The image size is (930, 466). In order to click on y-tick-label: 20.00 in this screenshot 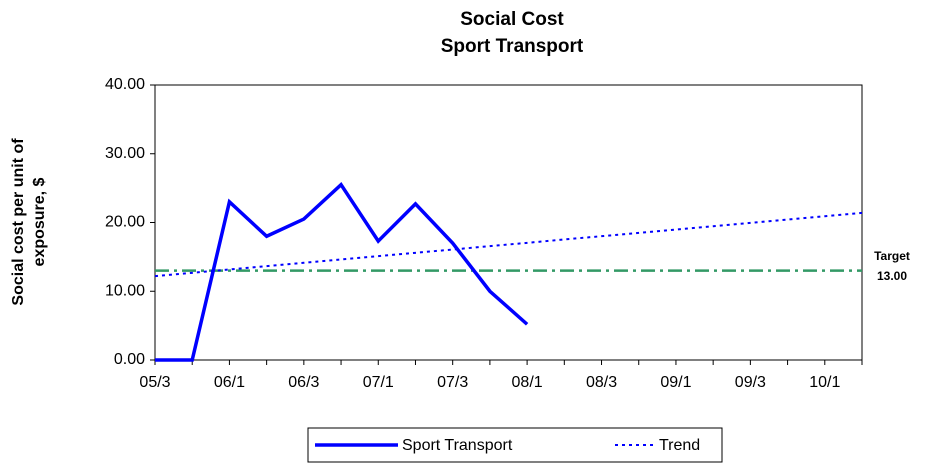, I will do `click(125, 222)`.